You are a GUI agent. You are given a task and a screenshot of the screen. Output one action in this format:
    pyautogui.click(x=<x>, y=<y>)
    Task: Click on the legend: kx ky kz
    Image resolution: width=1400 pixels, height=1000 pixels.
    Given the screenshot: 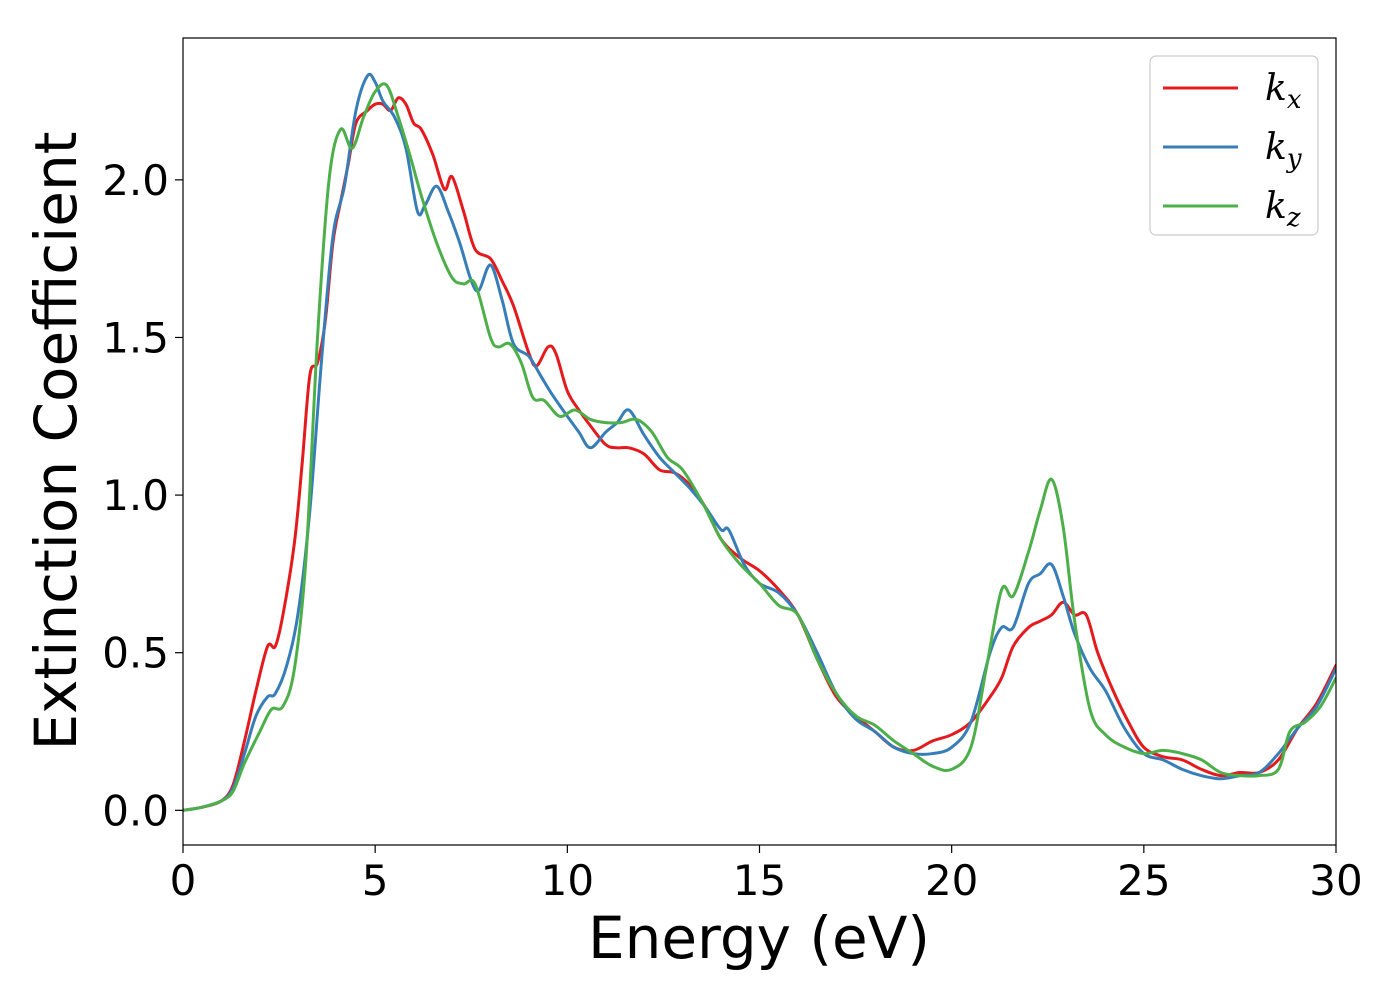 What is the action you would take?
    pyautogui.click(x=1234, y=145)
    